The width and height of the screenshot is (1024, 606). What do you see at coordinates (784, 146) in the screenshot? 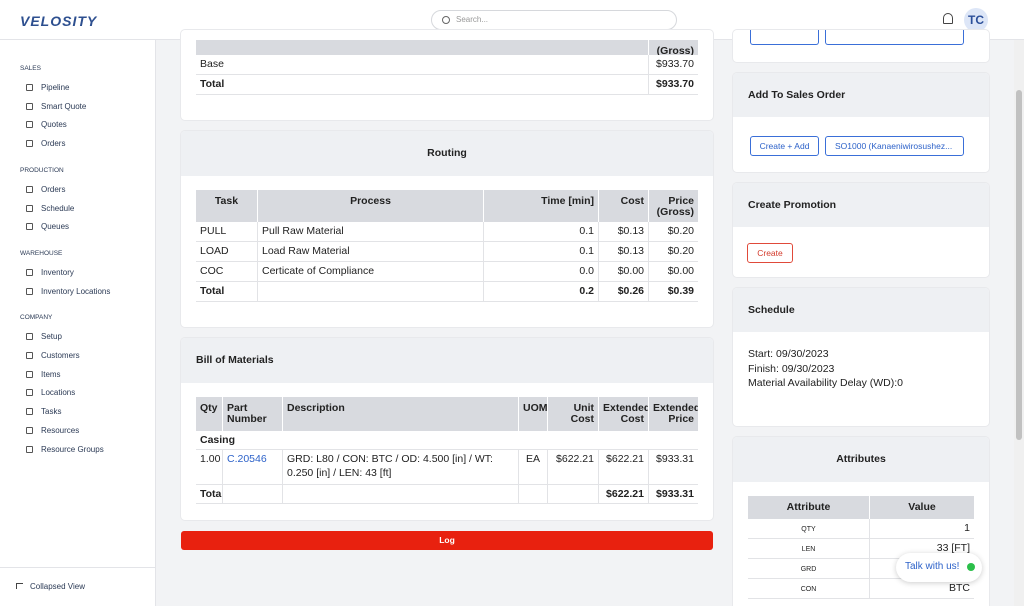
I see `create-add-button: Create + Add` at bounding box center [784, 146].